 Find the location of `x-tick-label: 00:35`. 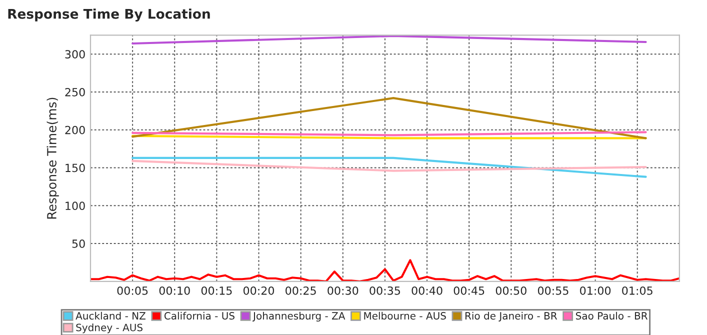

x-tick-label: 00:35 is located at coordinates (385, 290).